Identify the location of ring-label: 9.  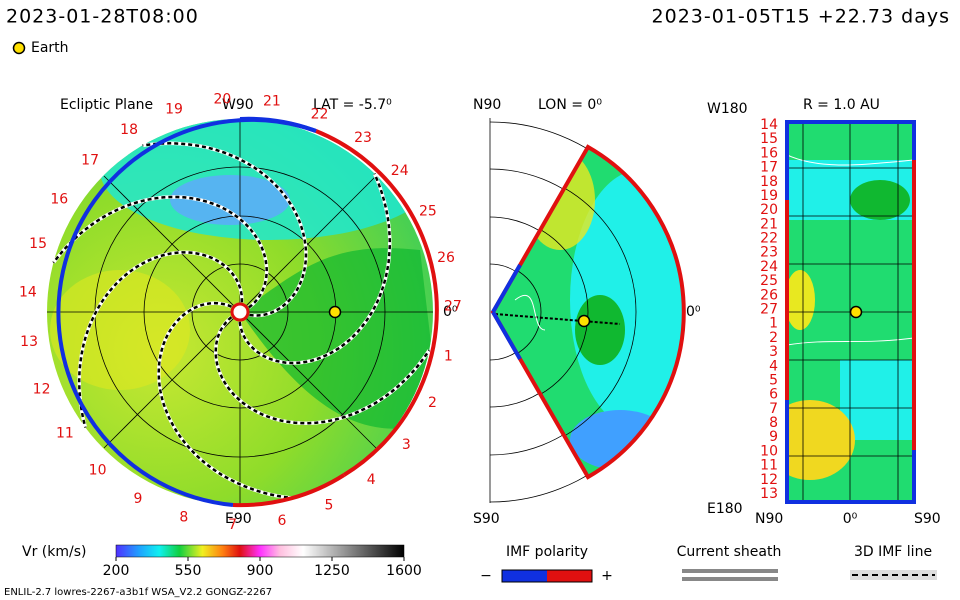
(137, 499).